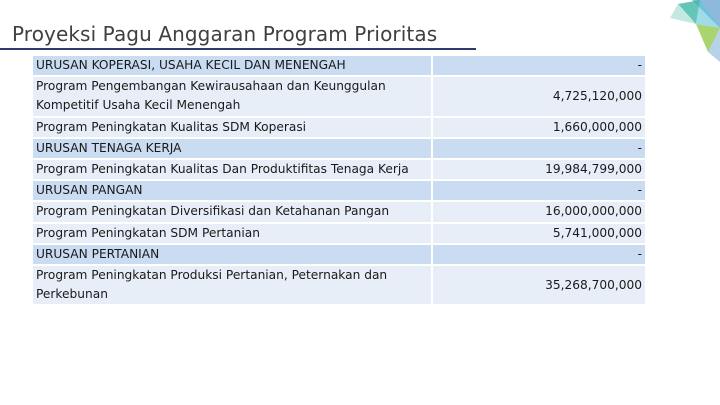  What do you see at coordinates (225, 34) in the screenshot?
I see `slide-title: Proyeksi Pagu Anggaran Program Prioritas` at bounding box center [225, 34].